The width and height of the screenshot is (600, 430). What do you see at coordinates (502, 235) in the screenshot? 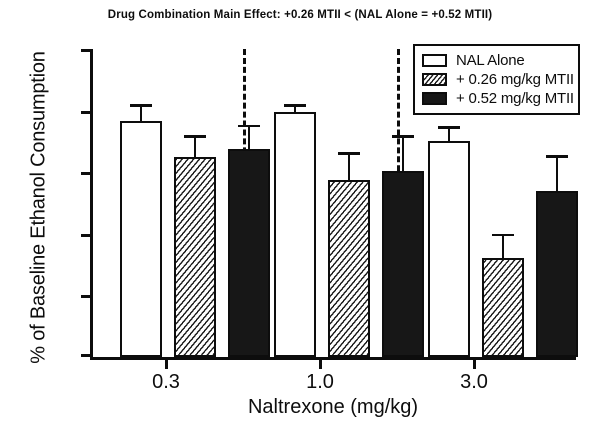
I see `error-cap-g2-s1` at bounding box center [502, 235].